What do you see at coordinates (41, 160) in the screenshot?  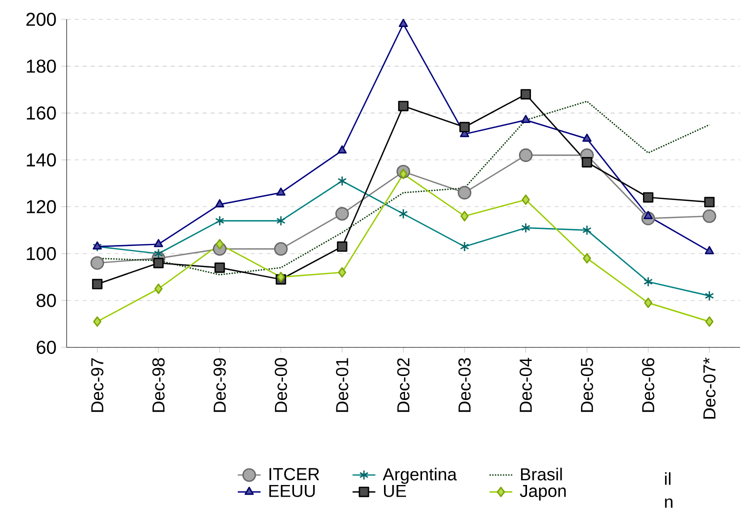 I see `y-tick-label: 140` at bounding box center [41, 160].